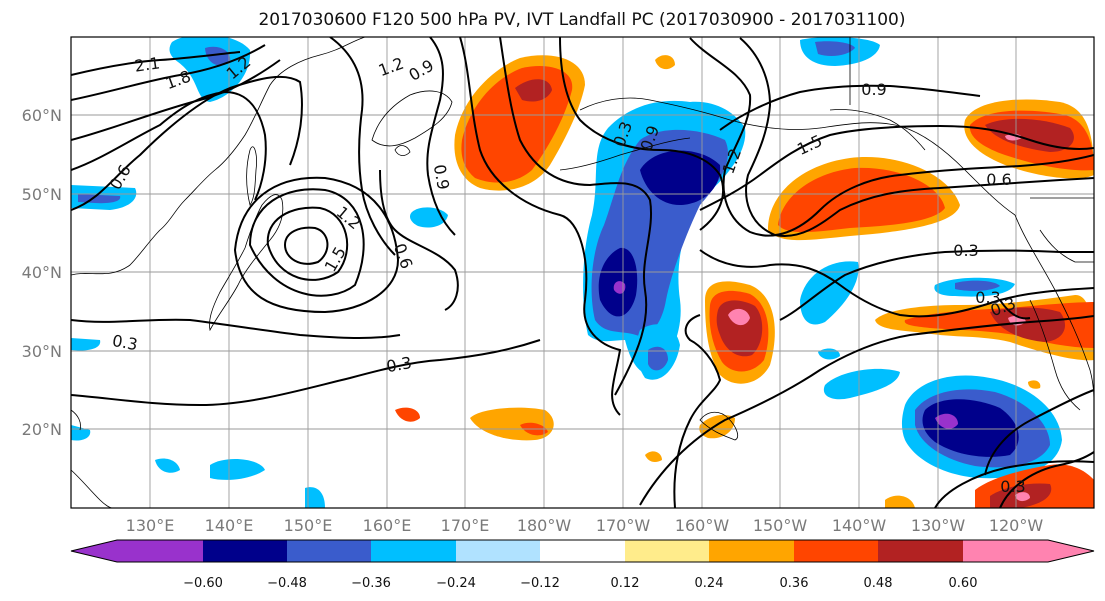 Image resolution: width=1105 pixels, height=601 pixels. Describe the element at coordinates (970, 428) in the screenshot. I see `pc-fill-negative-subtropical-core` at that location.